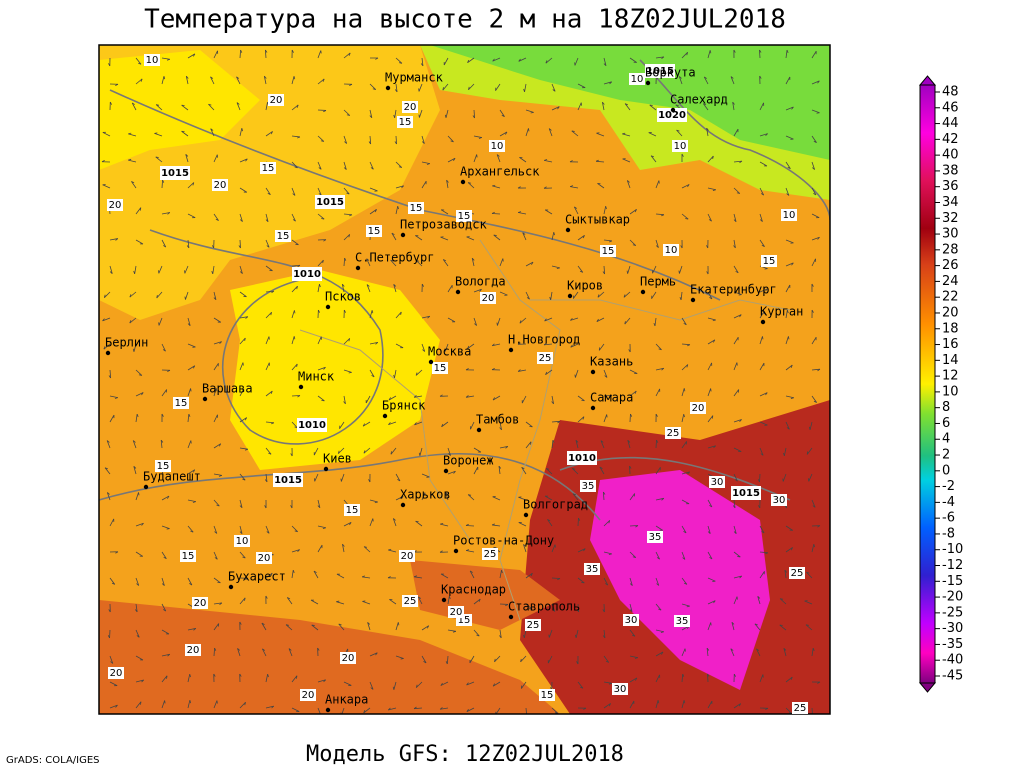 This screenshot has width=1024, height=768. What do you see at coordinates (952, 549) in the screenshot?
I see `colorbar-label: -10` at bounding box center [952, 549].